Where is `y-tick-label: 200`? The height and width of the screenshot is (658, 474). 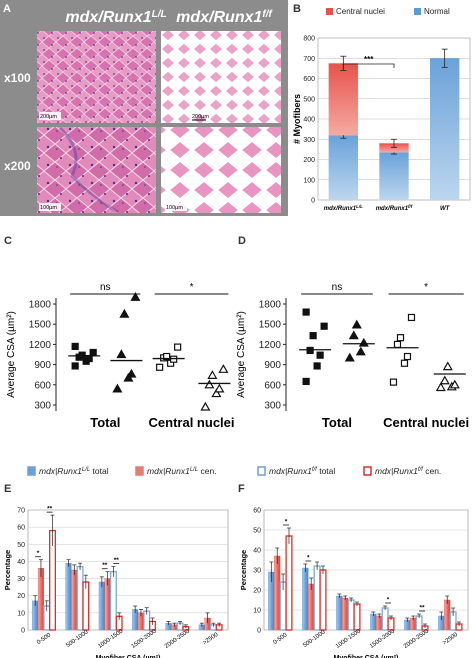 y-tick-label: 200 is located at coordinates (309, 160).